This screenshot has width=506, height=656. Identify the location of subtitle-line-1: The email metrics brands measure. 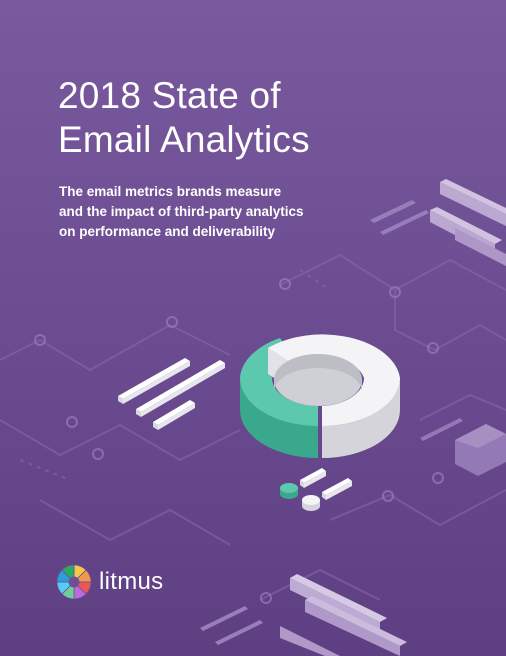
(170, 191).